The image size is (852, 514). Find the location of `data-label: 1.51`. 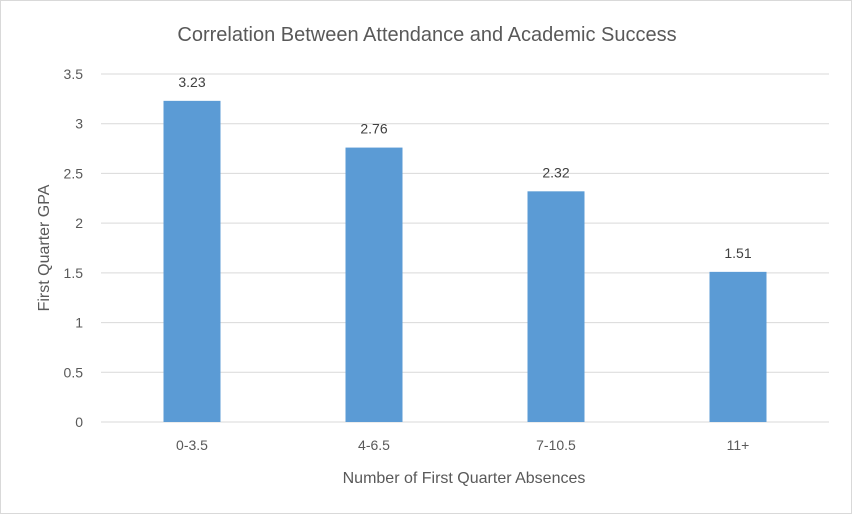

data-label: 1.51 is located at coordinates (737, 253).